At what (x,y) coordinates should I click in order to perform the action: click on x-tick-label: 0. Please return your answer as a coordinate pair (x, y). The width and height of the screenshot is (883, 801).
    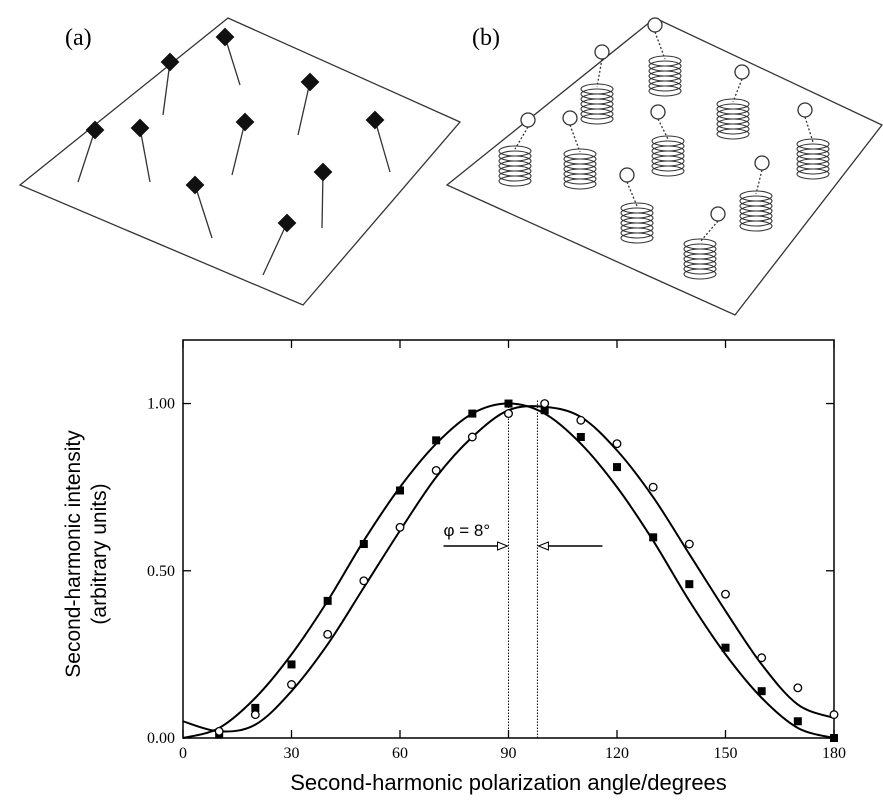
    Looking at the image, I should click on (183, 753).